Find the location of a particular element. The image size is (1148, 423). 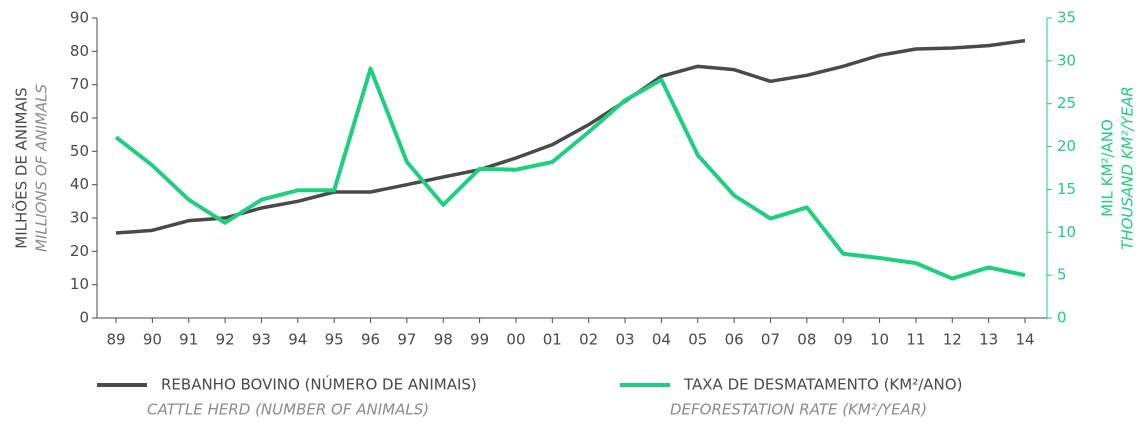

y2-tick-label: 0 is located at coordinates (1062, 318).